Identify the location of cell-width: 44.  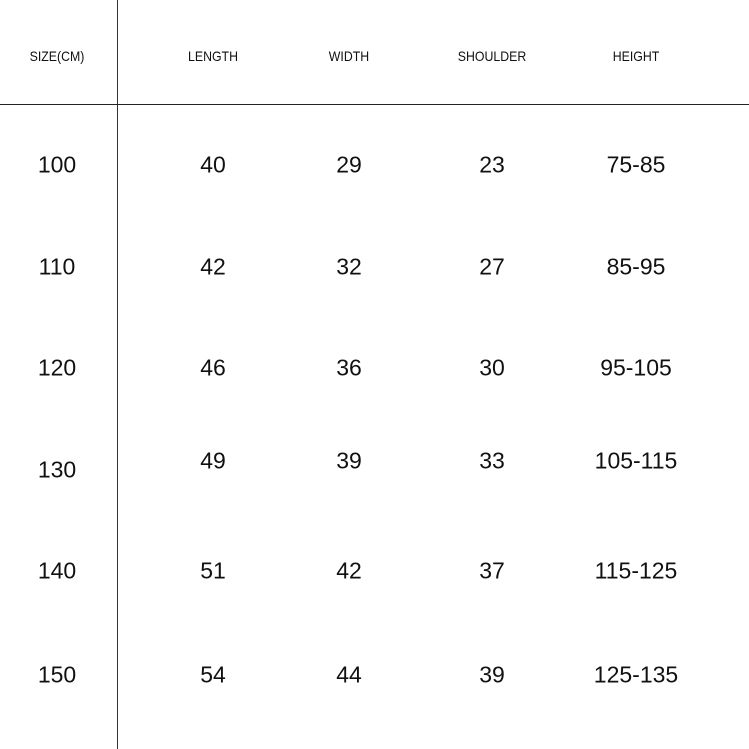
(349, 674).